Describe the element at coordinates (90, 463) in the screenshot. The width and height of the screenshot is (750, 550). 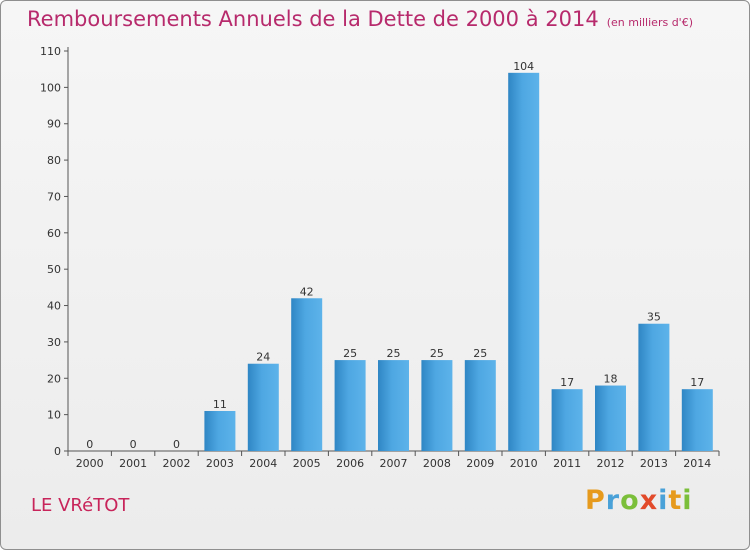
I see `x-tick-label: 2000` at that location.